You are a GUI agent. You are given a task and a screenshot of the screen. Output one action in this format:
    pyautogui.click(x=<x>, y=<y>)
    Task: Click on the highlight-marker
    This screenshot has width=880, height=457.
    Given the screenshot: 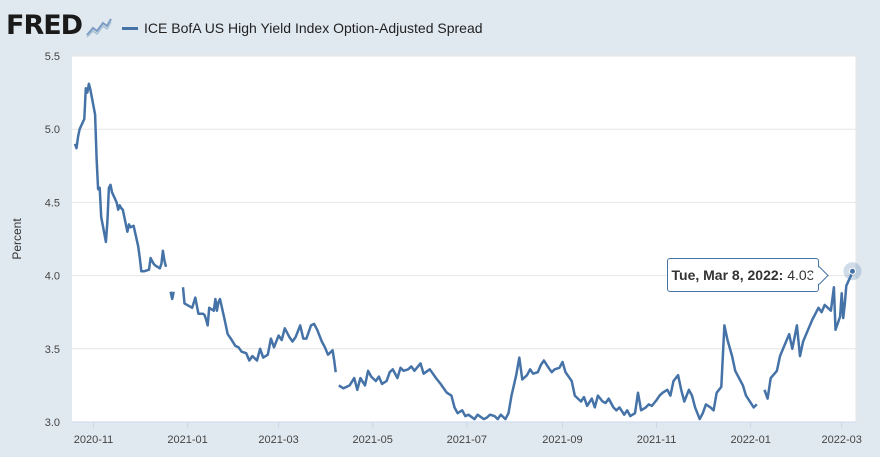 What is the action you would take?
    pyautogui.click(x=852, y=271)
    